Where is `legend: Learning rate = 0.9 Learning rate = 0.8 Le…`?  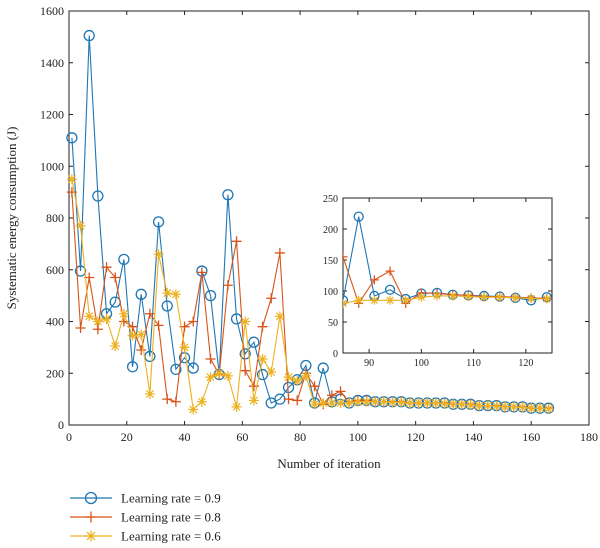 legend: Learning rate = 0.9 Learning rate = 0.8 Le… is located at coordinates (145, 517).